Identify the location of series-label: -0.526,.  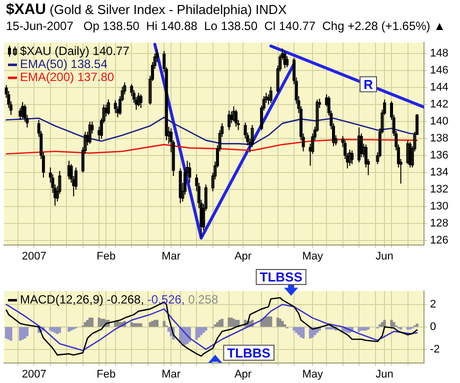
(164, 299).